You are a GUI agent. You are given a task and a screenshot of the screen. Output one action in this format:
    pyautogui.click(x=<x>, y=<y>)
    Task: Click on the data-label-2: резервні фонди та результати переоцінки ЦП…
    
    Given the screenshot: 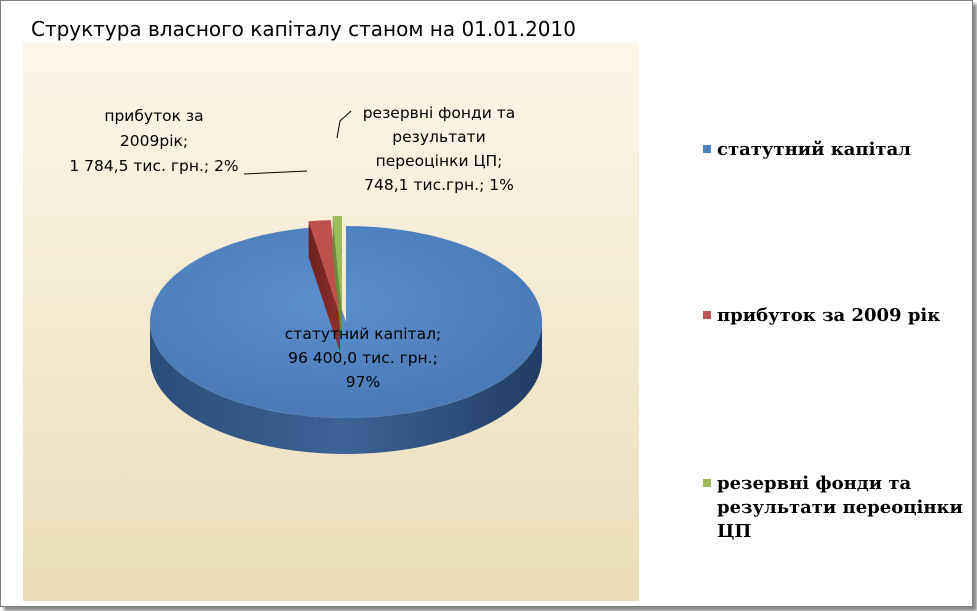 What is the action you would take?
    pyautogui.click(x=439, y=149)
    